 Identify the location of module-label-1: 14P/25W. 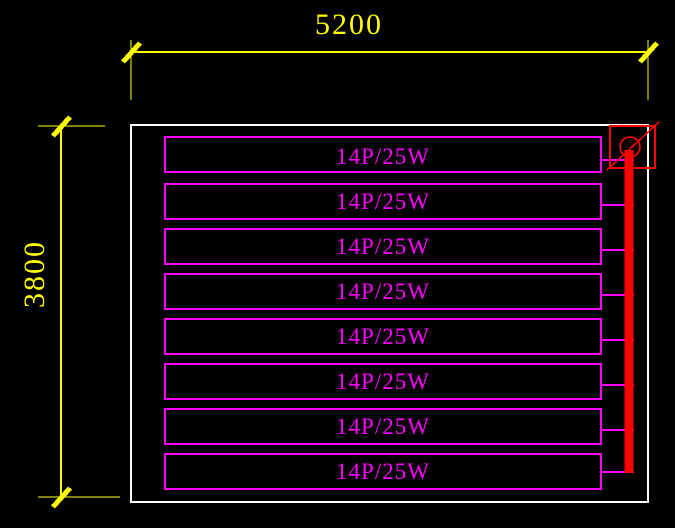
(383, 156).